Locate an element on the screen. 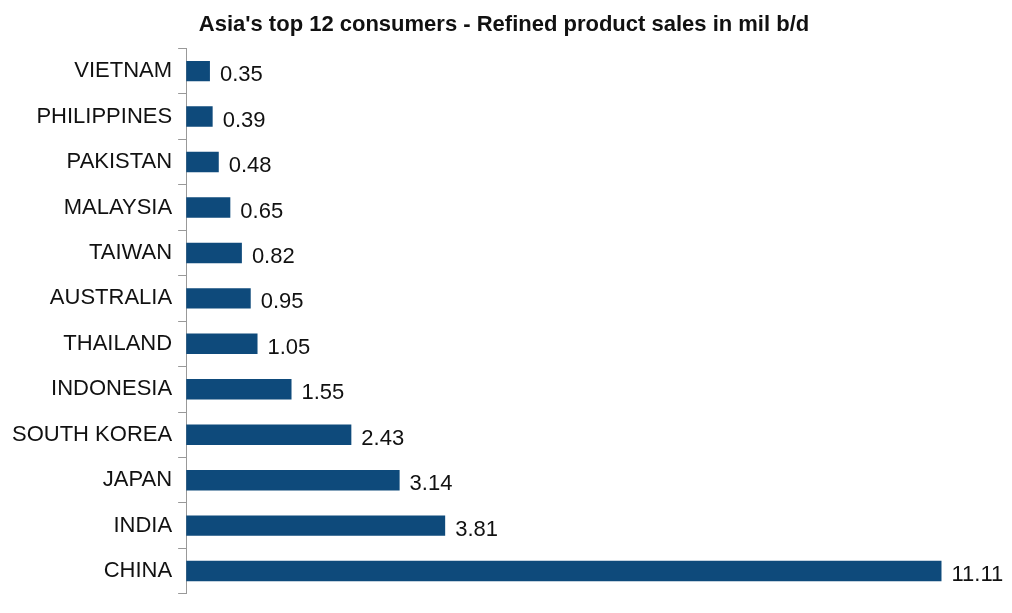  y-tick-label: MALAYSIA is located at coordinates (118, 206).